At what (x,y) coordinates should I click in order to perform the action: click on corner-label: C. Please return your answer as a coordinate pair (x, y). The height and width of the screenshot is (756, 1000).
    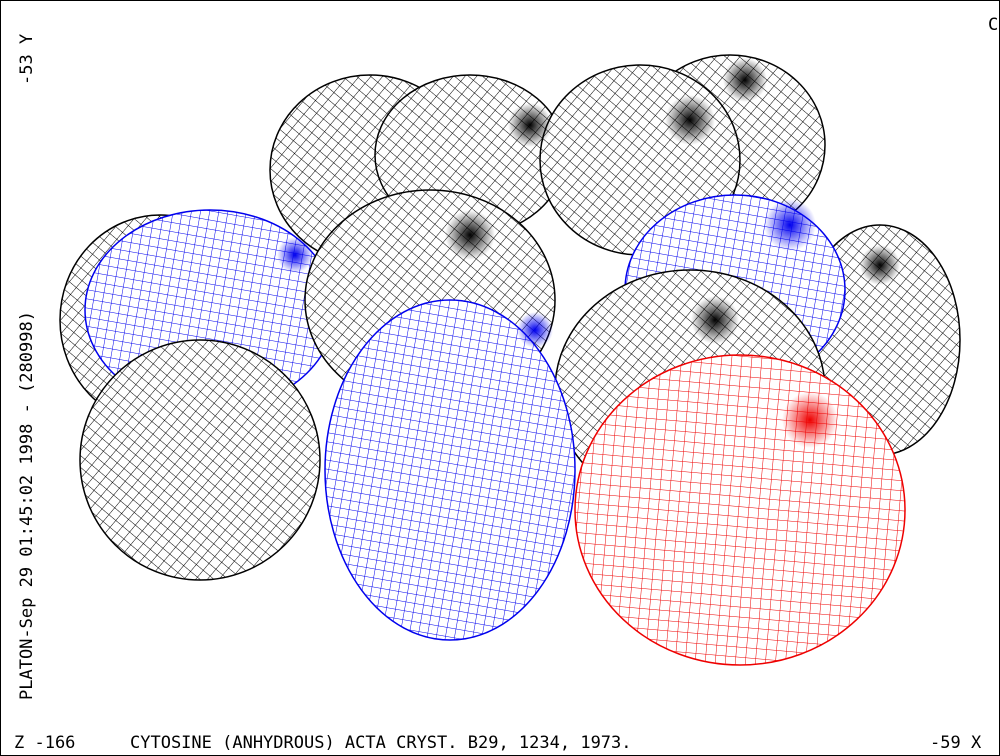
    Looking at the image, I should click on (993, 25).